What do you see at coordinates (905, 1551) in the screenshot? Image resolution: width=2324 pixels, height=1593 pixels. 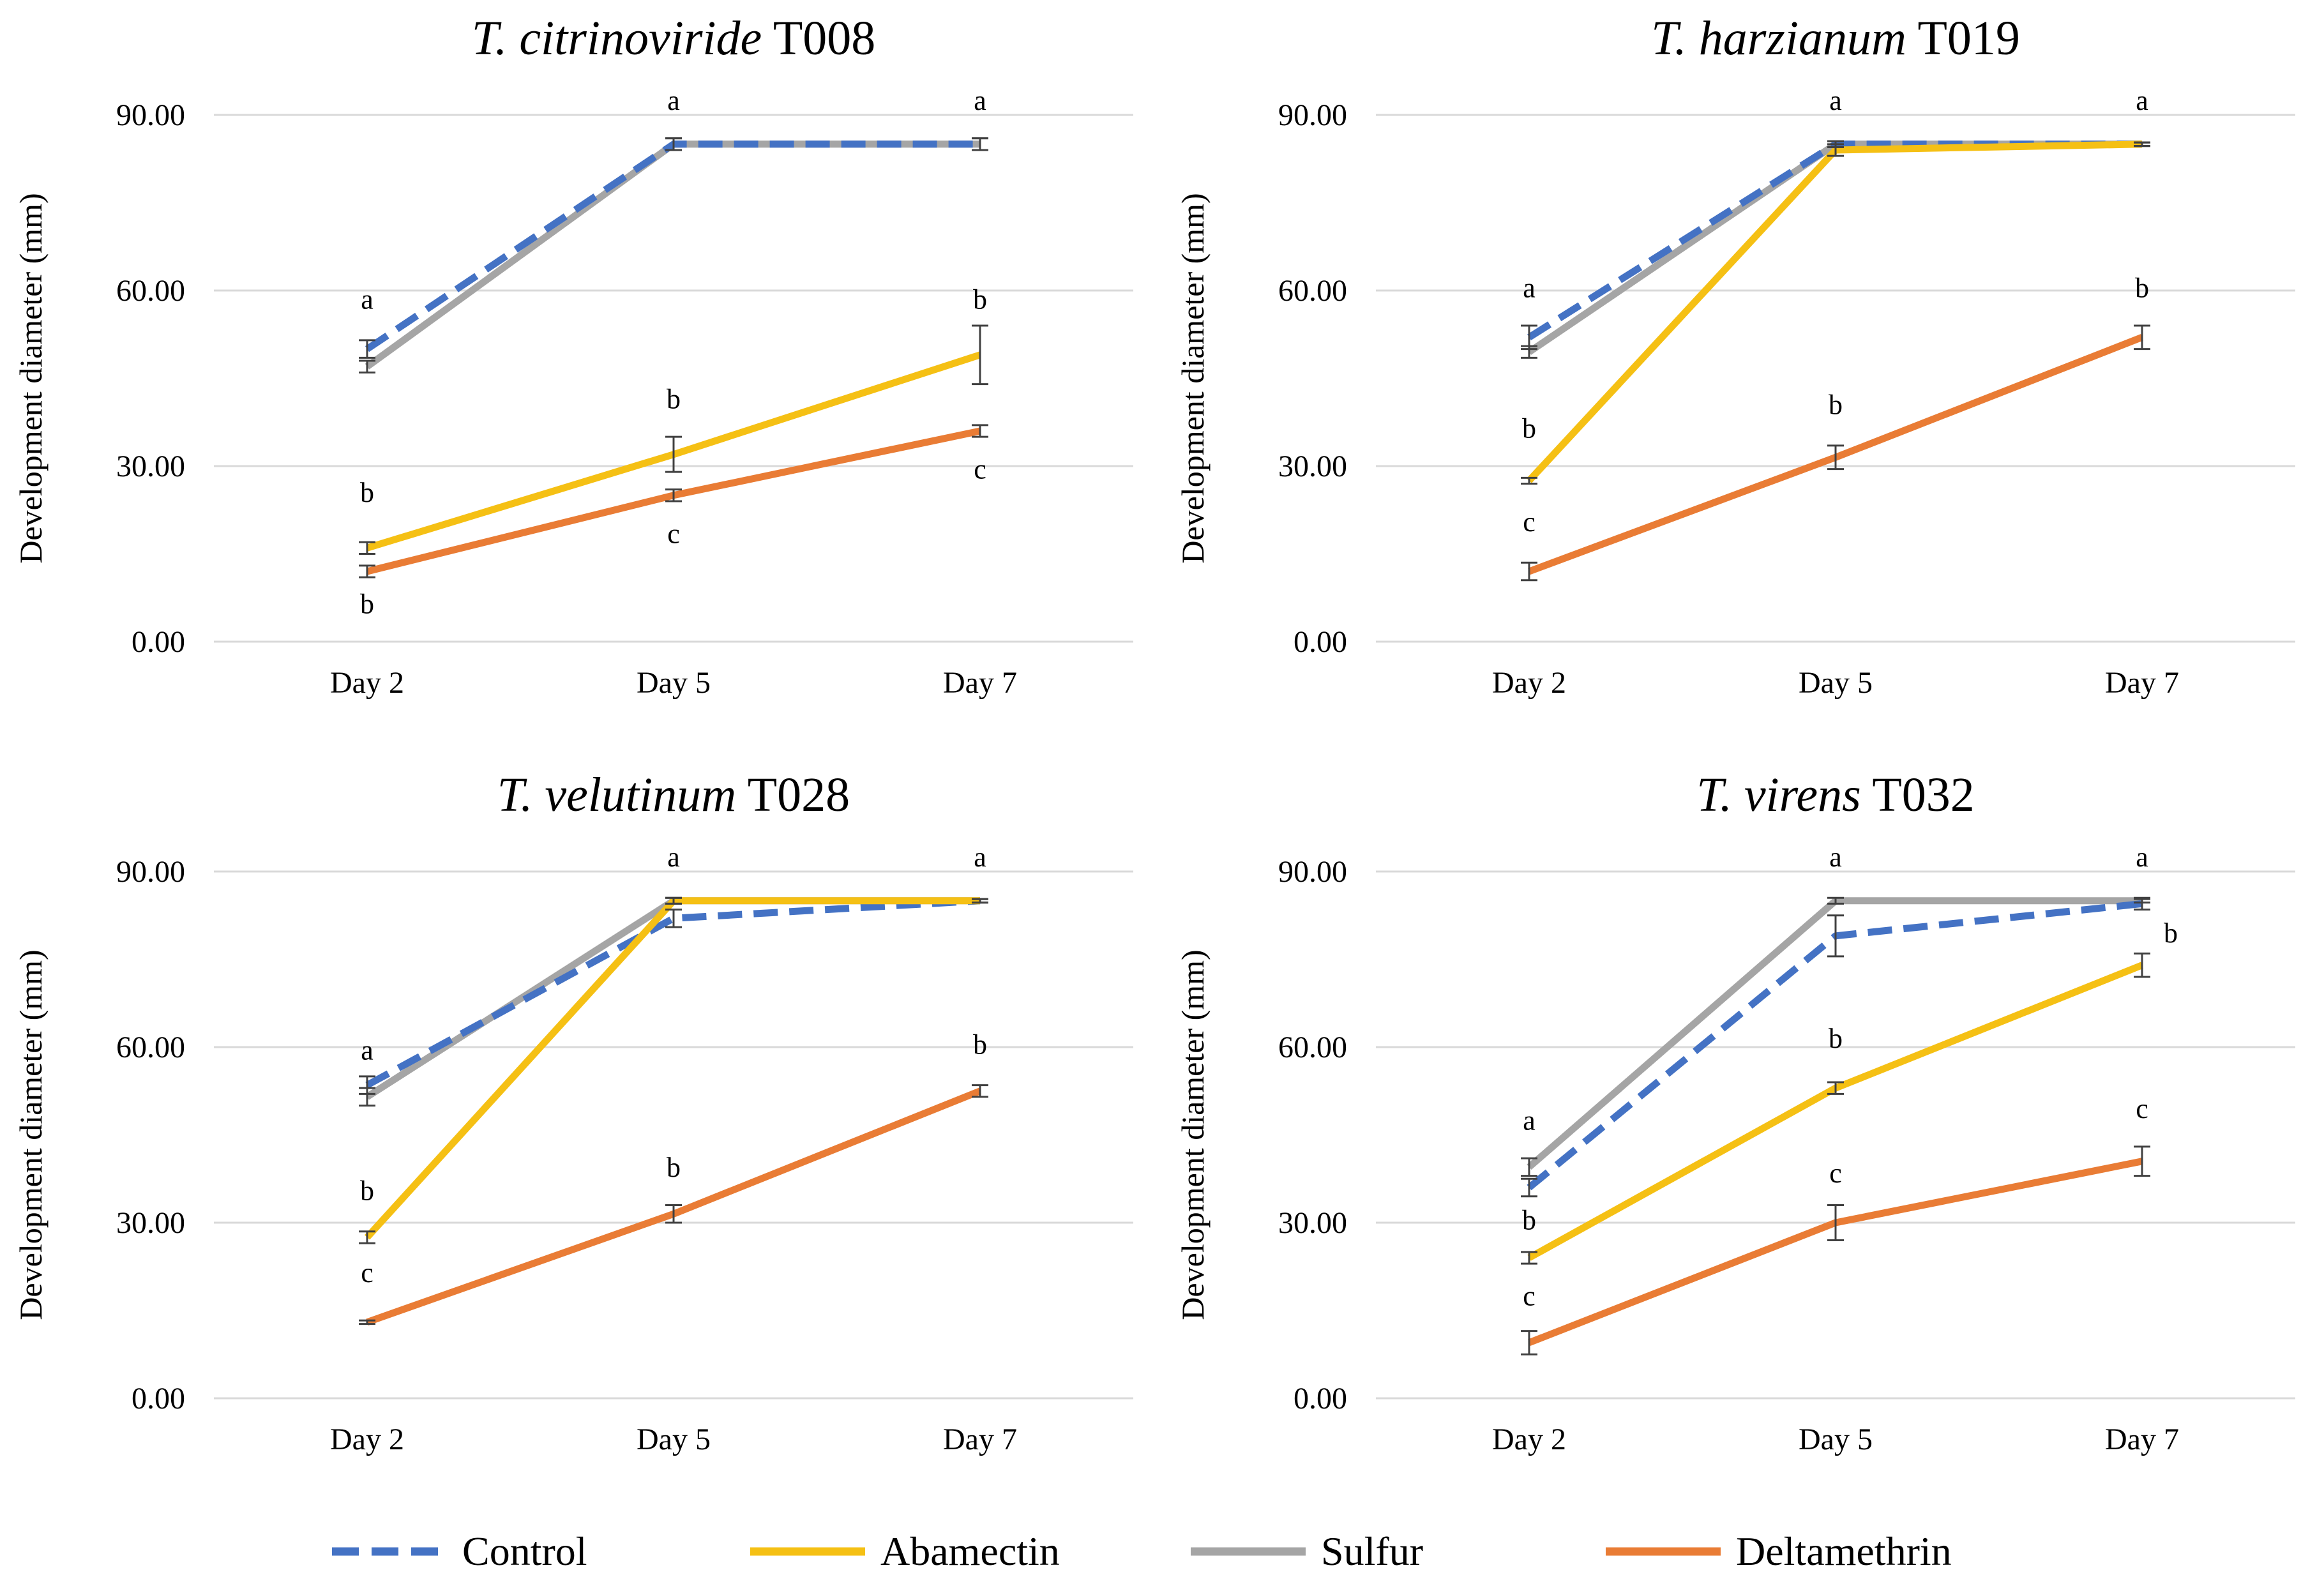 I see `legend-item-abamectin: Abamectin` at bounding box center [905, 1551].